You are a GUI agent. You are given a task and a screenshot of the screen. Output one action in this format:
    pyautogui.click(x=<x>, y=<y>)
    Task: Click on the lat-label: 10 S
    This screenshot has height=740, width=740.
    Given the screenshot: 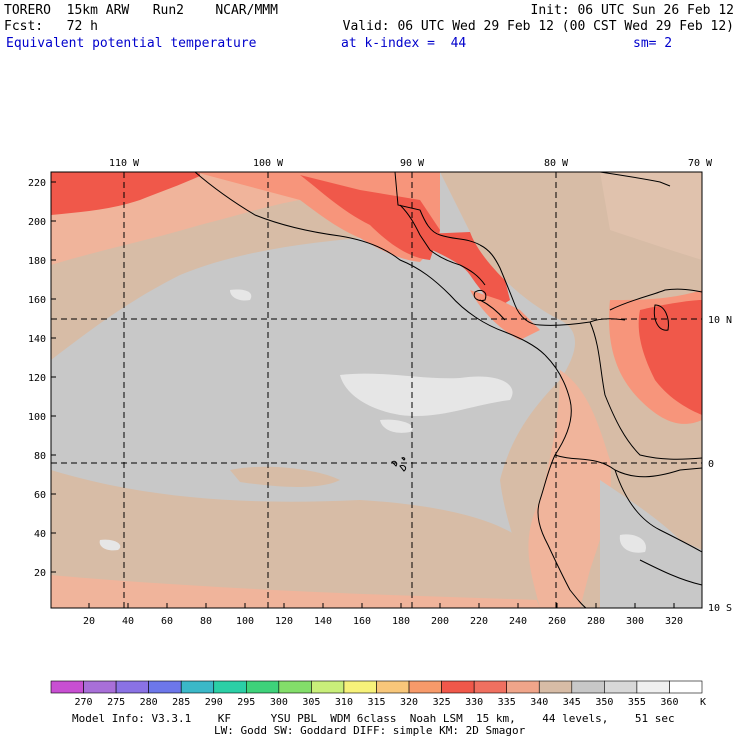 What is the action you would take?
    pyautogui.click(x=720, y=608)
    